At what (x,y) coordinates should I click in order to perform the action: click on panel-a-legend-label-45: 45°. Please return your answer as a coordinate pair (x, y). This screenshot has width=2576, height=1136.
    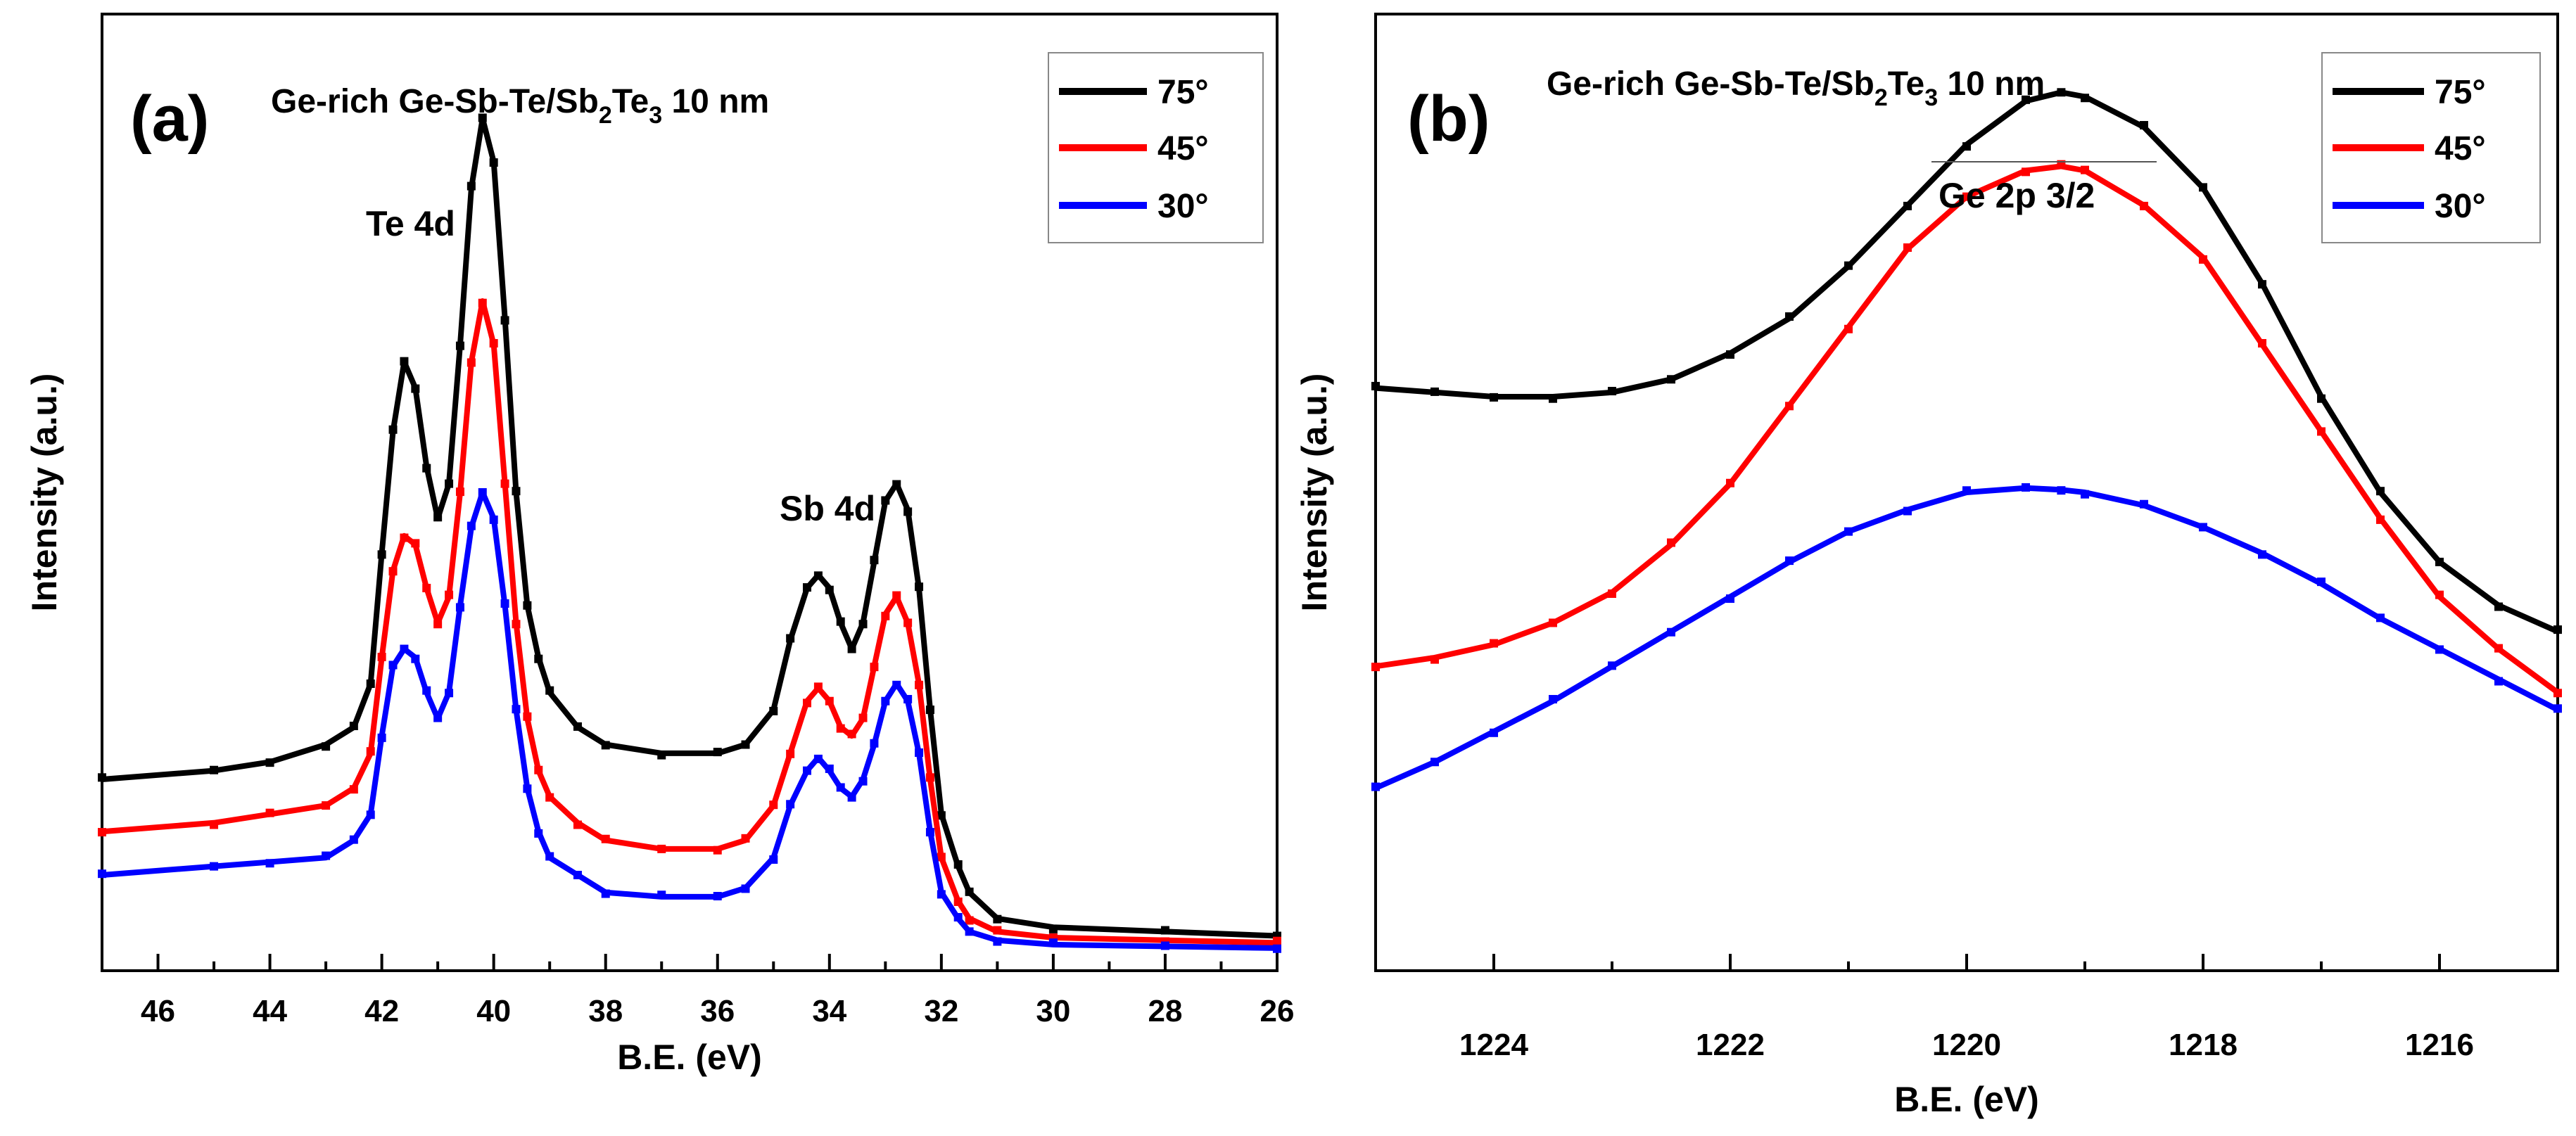
    Looking at the image, I should click on (1183, 148).